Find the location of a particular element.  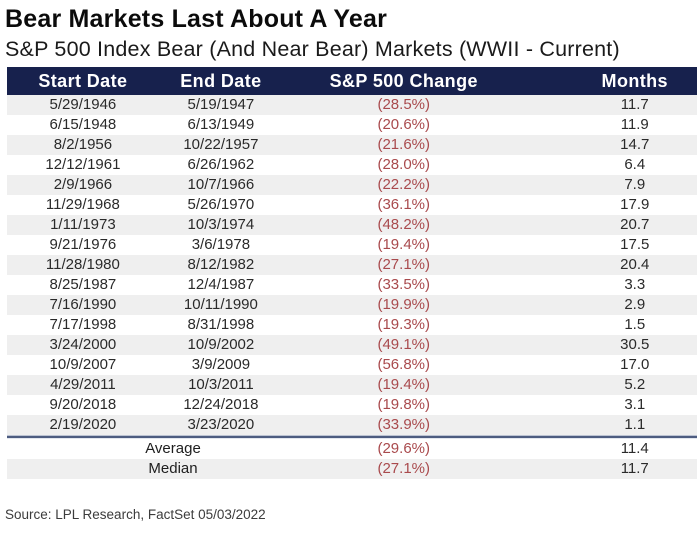

summary-label: Median is located at coordinates (173, 468).